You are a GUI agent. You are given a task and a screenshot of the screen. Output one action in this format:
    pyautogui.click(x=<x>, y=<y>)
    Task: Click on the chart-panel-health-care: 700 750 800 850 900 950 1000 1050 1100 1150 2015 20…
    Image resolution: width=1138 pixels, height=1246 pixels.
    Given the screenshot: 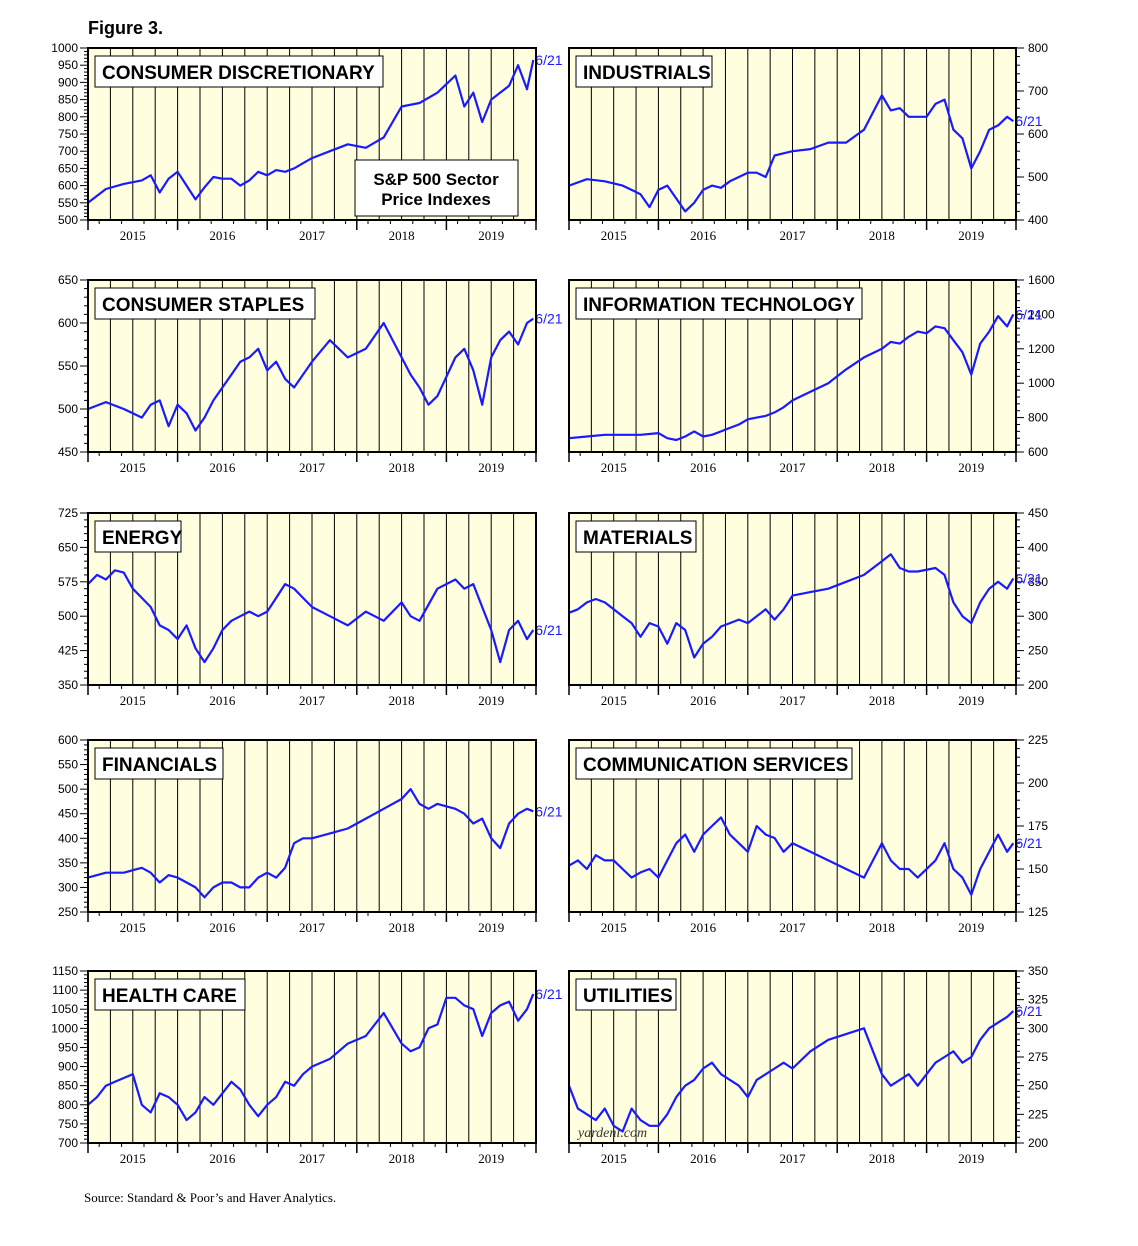 What is the action you would take?
    pyautogui.click(x=306, y=1065)
    